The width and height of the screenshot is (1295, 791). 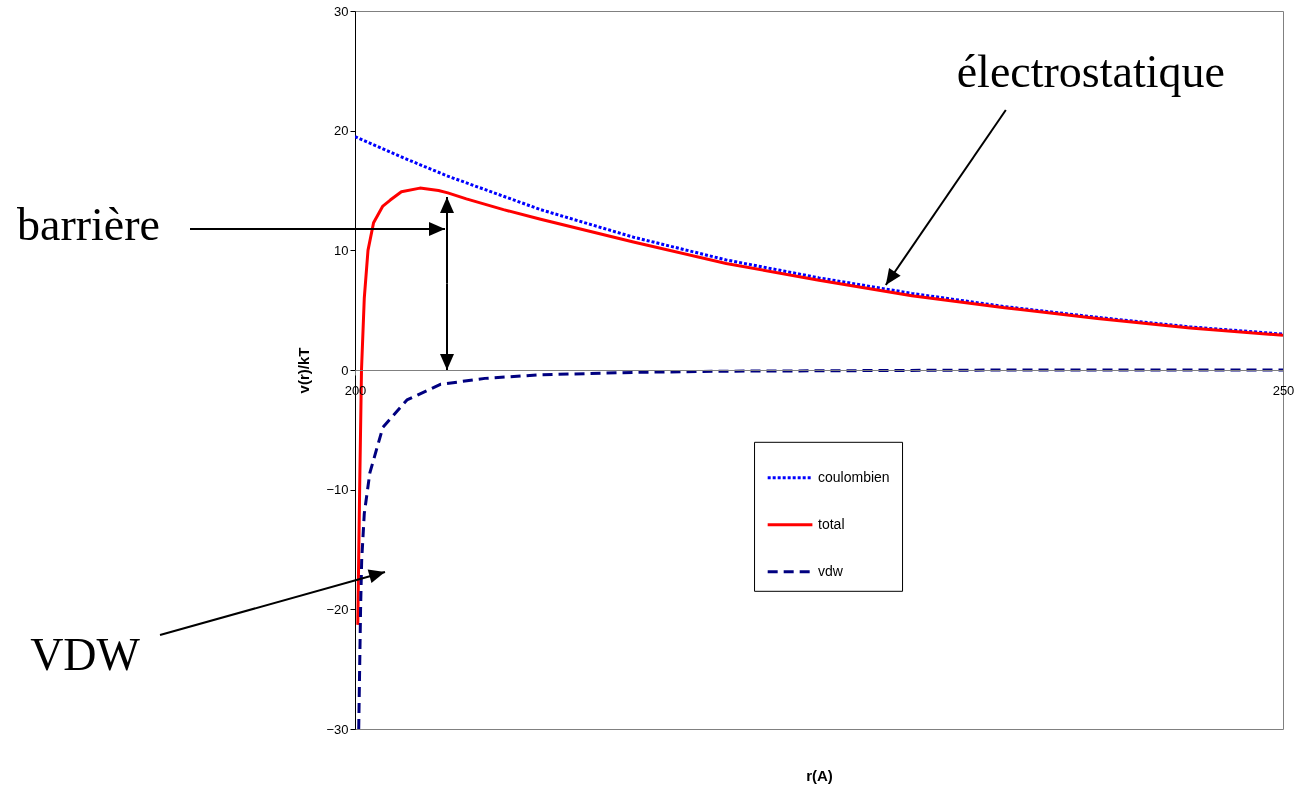 What do you see at coordinates (341, 131) in the screenshot?
I see `y-tick-label: 20` at bounding box center [341, 131].